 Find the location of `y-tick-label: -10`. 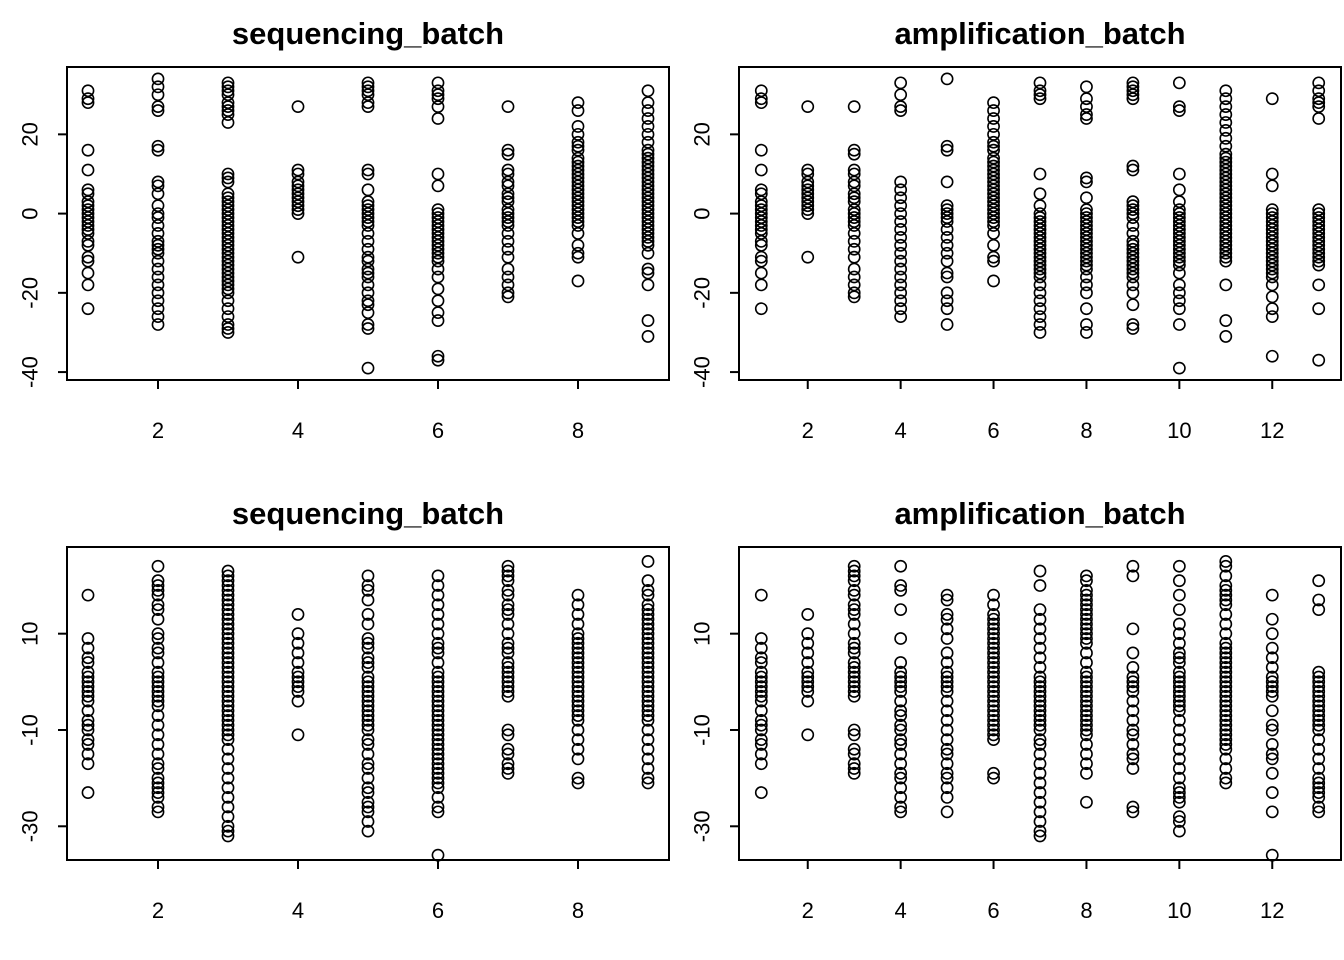

y-tick-label: -10 is located at coordinates (702, 730).